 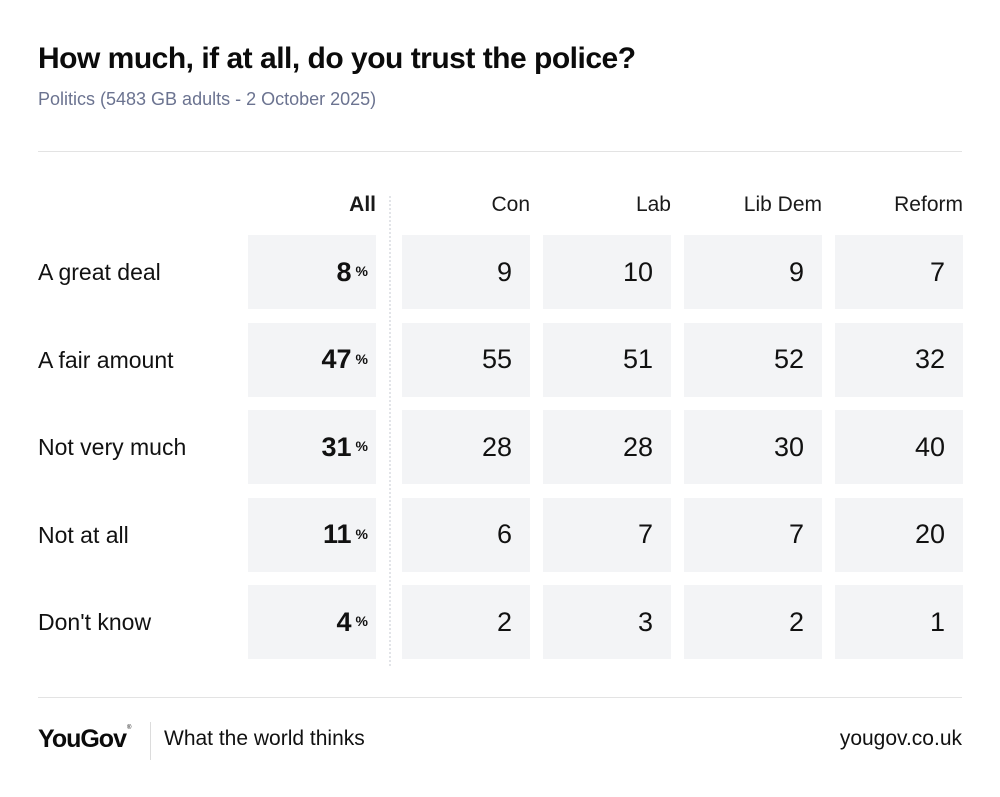 I want to click on cell-party: 10, so click(x=607, y=272).